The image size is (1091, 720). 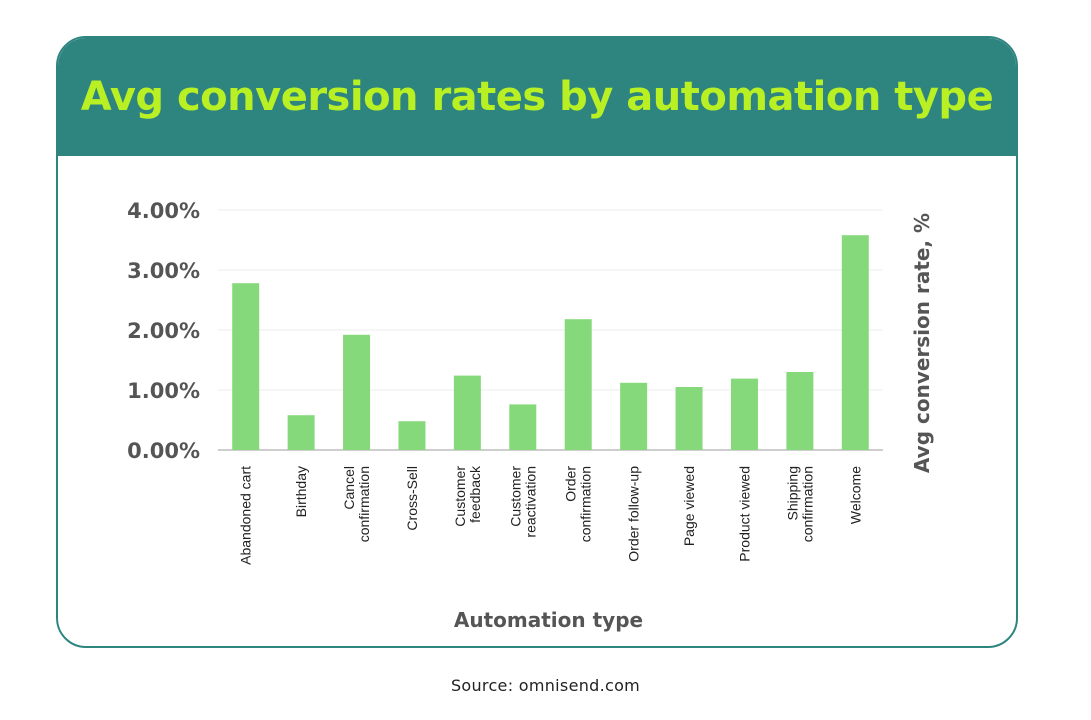 What do you see at coordinates (163, 331) in the screenshot?
I see `y-tick-label: 2.00%` at bounding box center [163, 331].